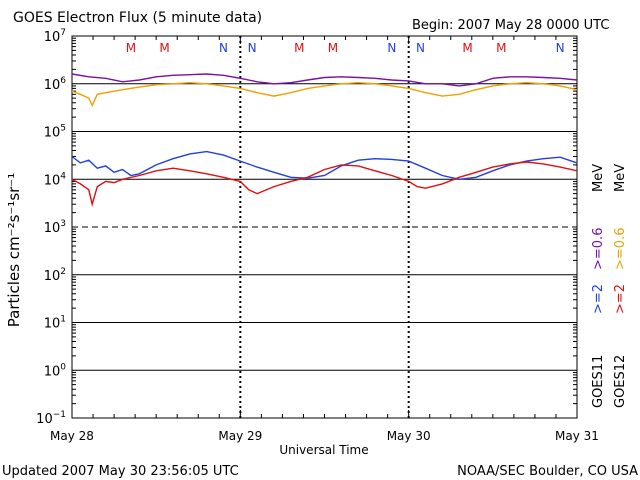 The height and width of the screenshot is (480, 640). Describe the element at coordinates (409, 436) in the screenshot. I see `x-tick-label: May 30` at that location.